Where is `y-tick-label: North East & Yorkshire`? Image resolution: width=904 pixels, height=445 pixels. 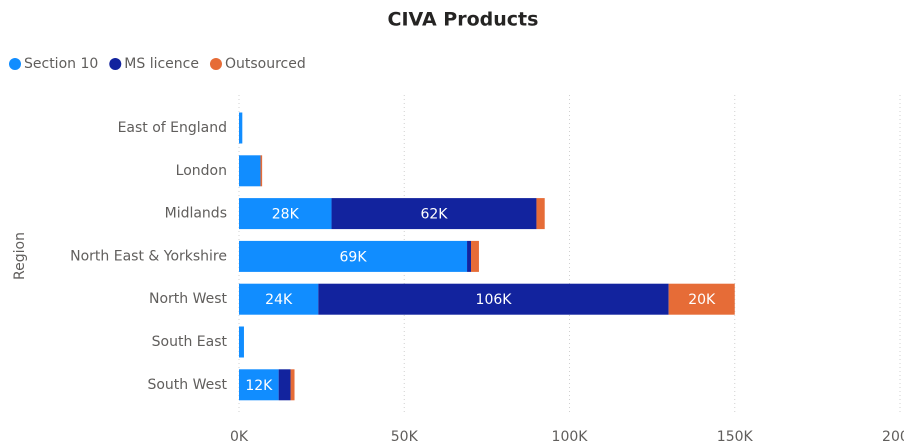
y-tick-label: North East & Yorkshire is located at coordinates (148, 256).